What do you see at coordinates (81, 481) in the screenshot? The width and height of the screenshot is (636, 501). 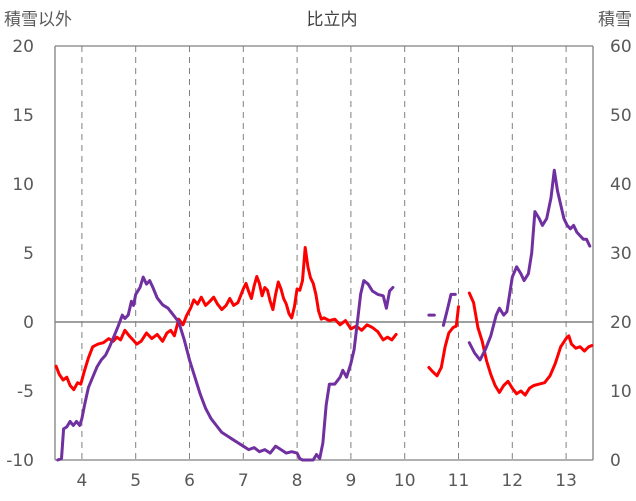 I see `x-tick-label: 4` at bounding box center [81, 481].